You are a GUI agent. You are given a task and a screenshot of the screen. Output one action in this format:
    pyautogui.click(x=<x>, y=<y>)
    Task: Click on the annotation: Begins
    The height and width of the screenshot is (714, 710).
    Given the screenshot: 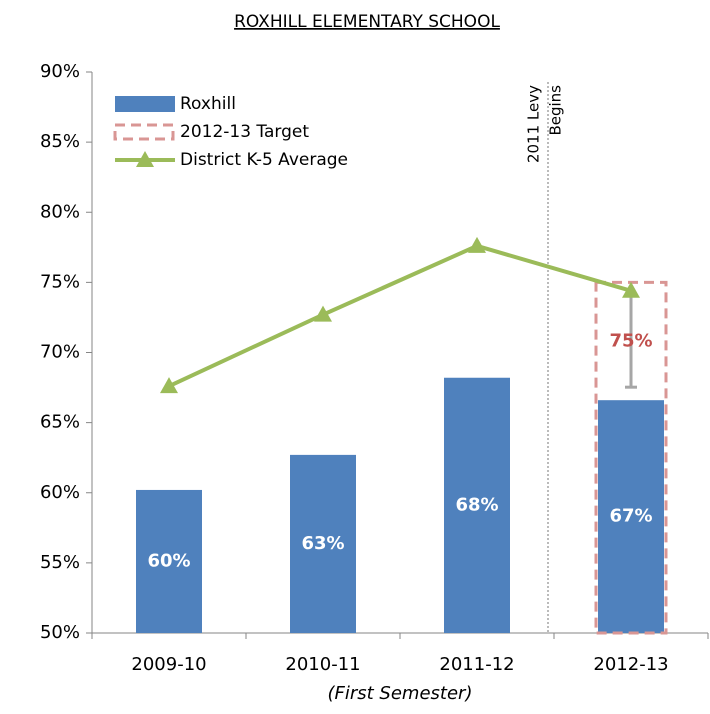 What is the action you would take?
    pyautogui.click(x=556, y=110)
    